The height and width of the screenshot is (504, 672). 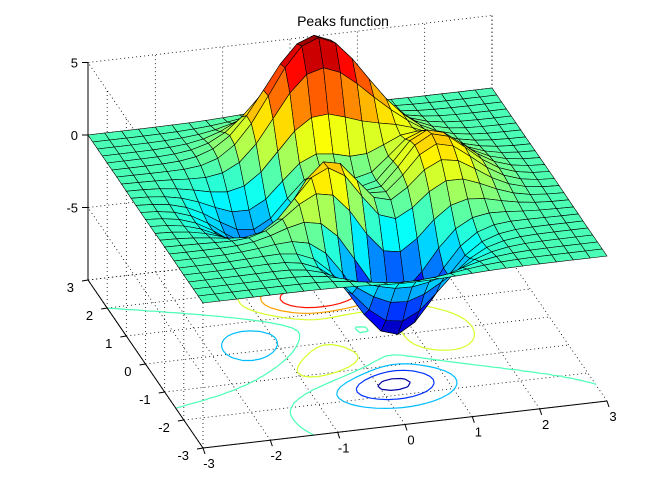 What do you see at coordinates (478, 432) in the screenshot?
I see `x-tick-label: 1` at bounding box center [478, 432].